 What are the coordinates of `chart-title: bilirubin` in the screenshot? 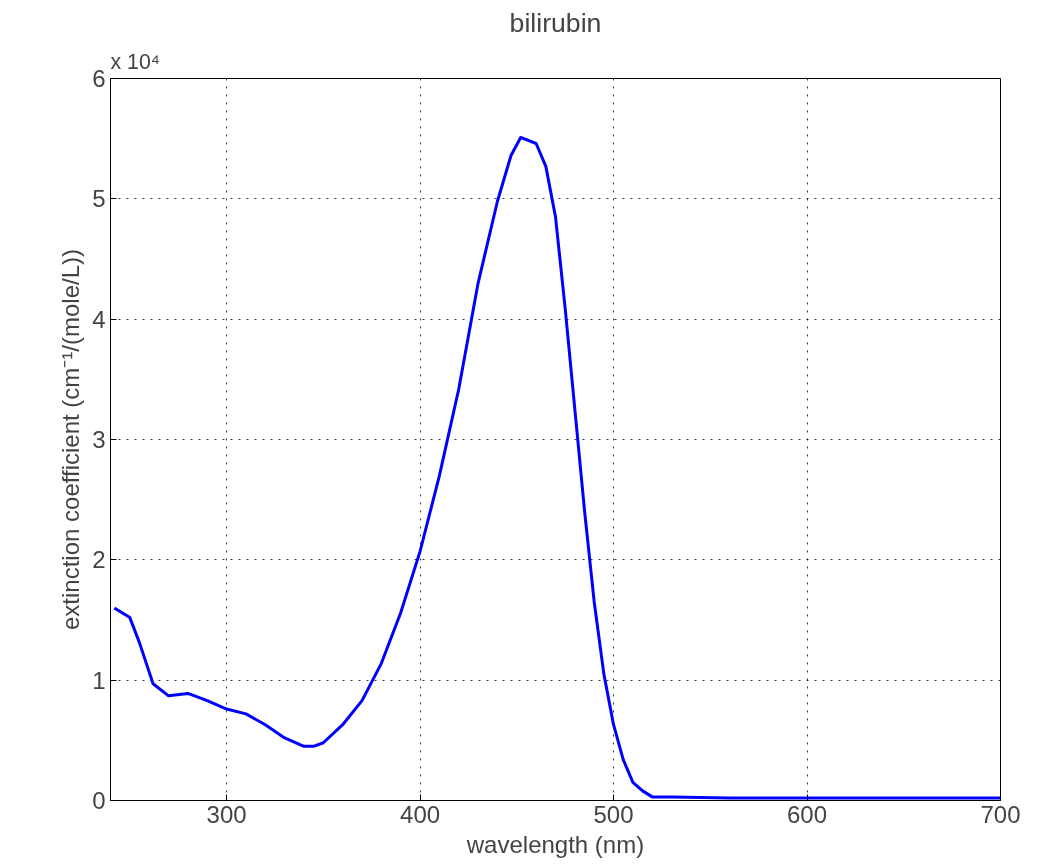 It's located at (555, 22).